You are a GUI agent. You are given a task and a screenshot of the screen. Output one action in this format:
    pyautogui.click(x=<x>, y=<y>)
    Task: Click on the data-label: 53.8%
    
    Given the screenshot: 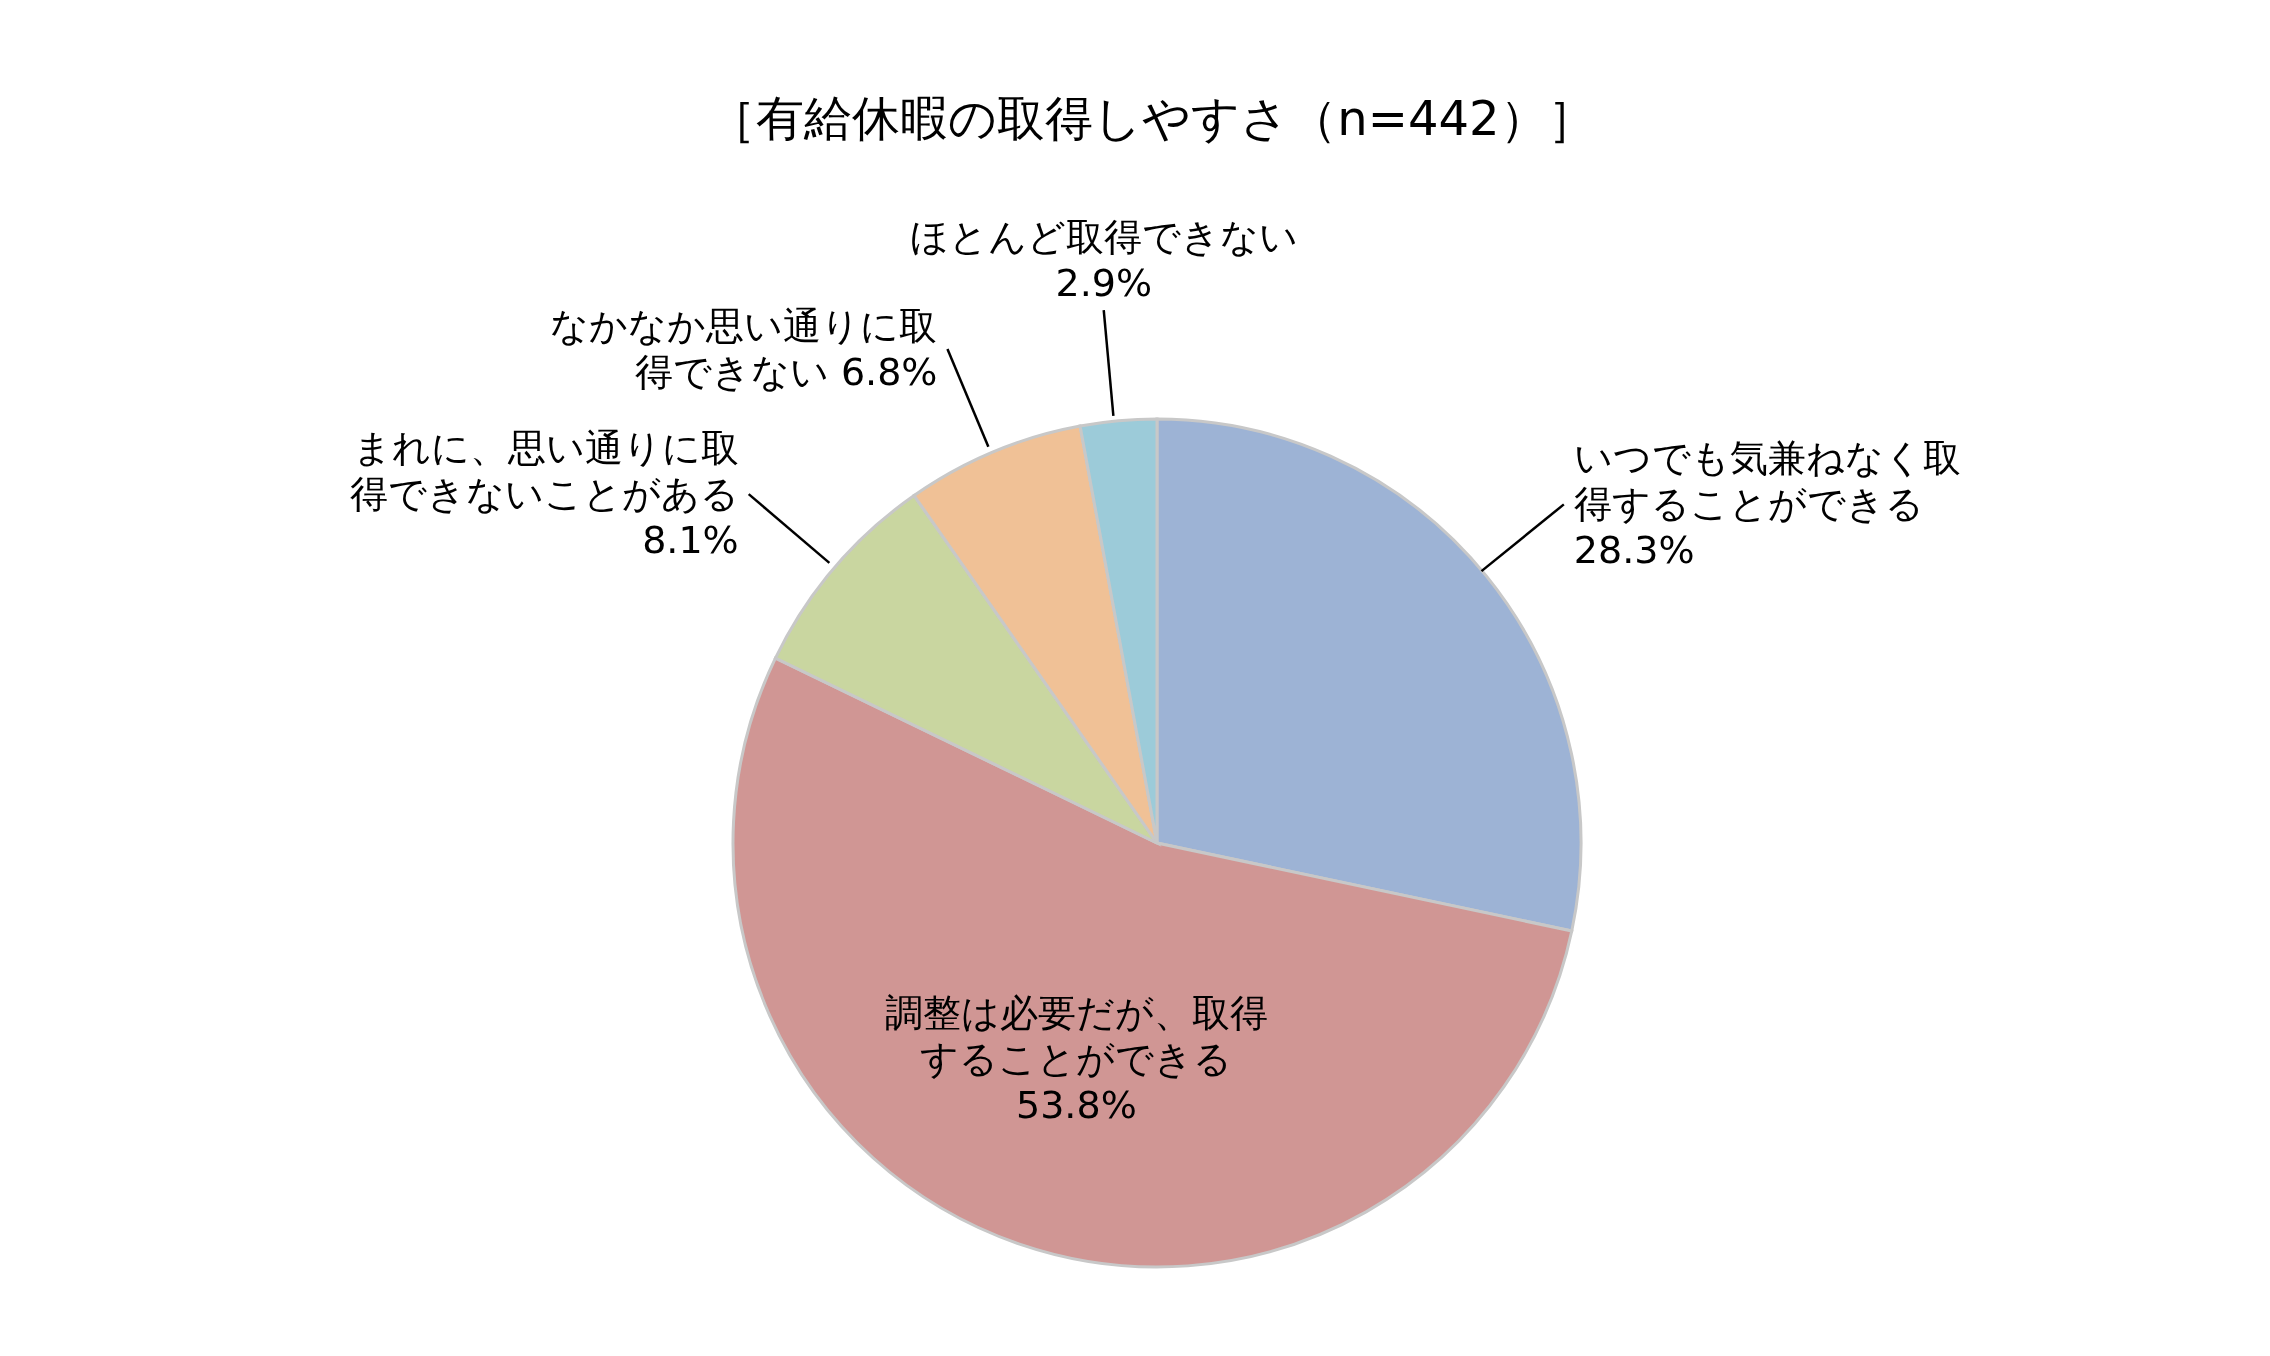 What is the action you would take?
    pyautogui.click(x=1076, y=1104)
    